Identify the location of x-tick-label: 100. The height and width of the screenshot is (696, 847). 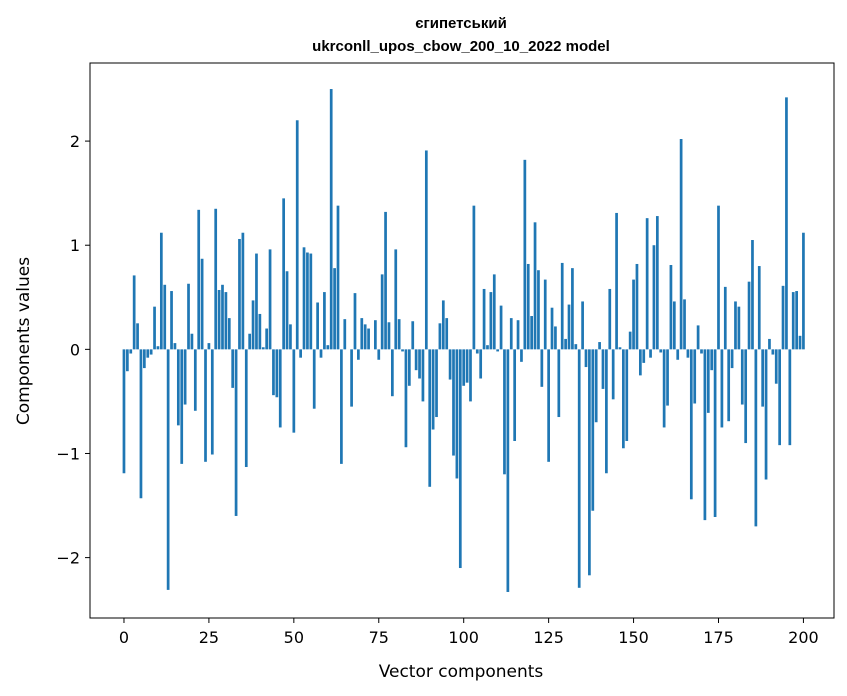
(463, 637).